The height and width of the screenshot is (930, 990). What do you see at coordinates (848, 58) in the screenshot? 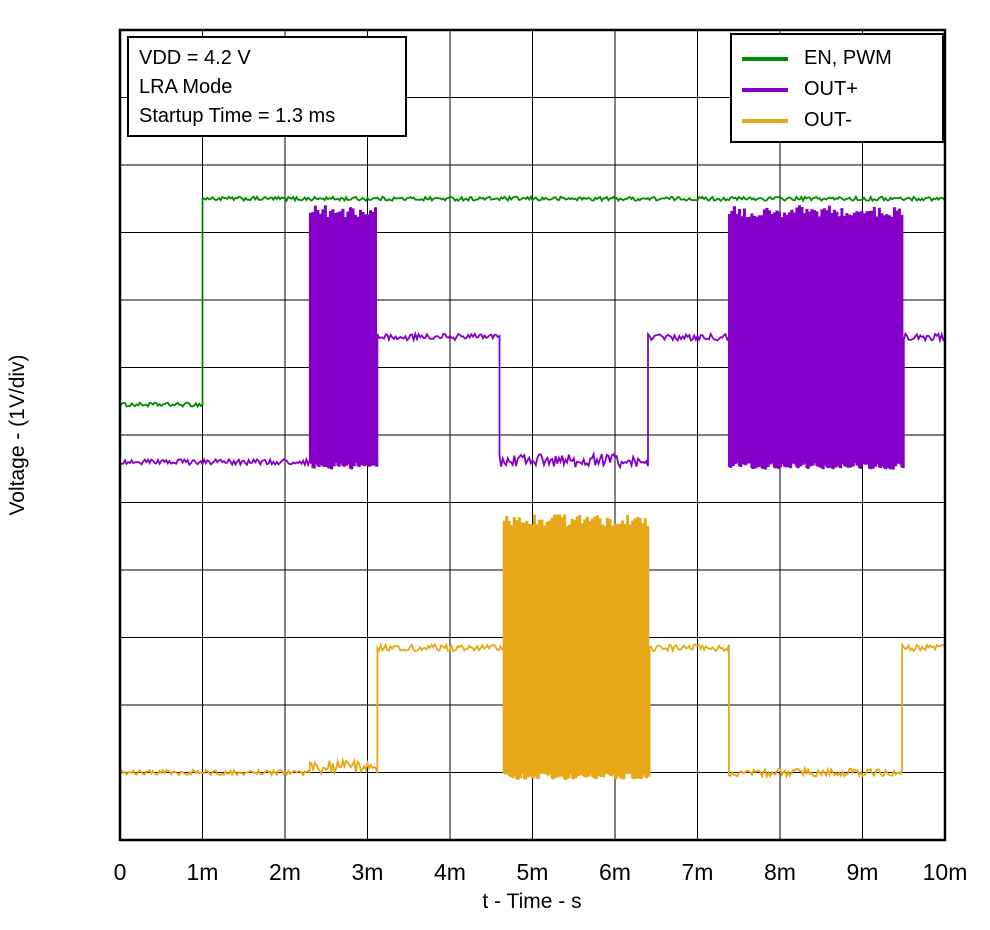
I see `legend-label: EN, PWM` at bounding box center [848, 58].